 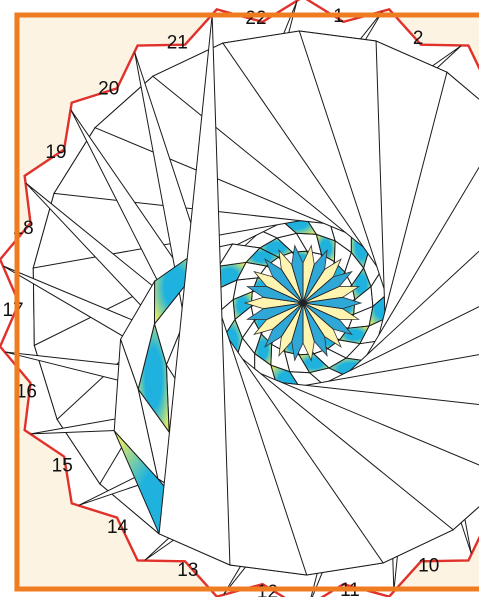 I want to click on spoke-label-17: 17, so click(x=12, y=310).